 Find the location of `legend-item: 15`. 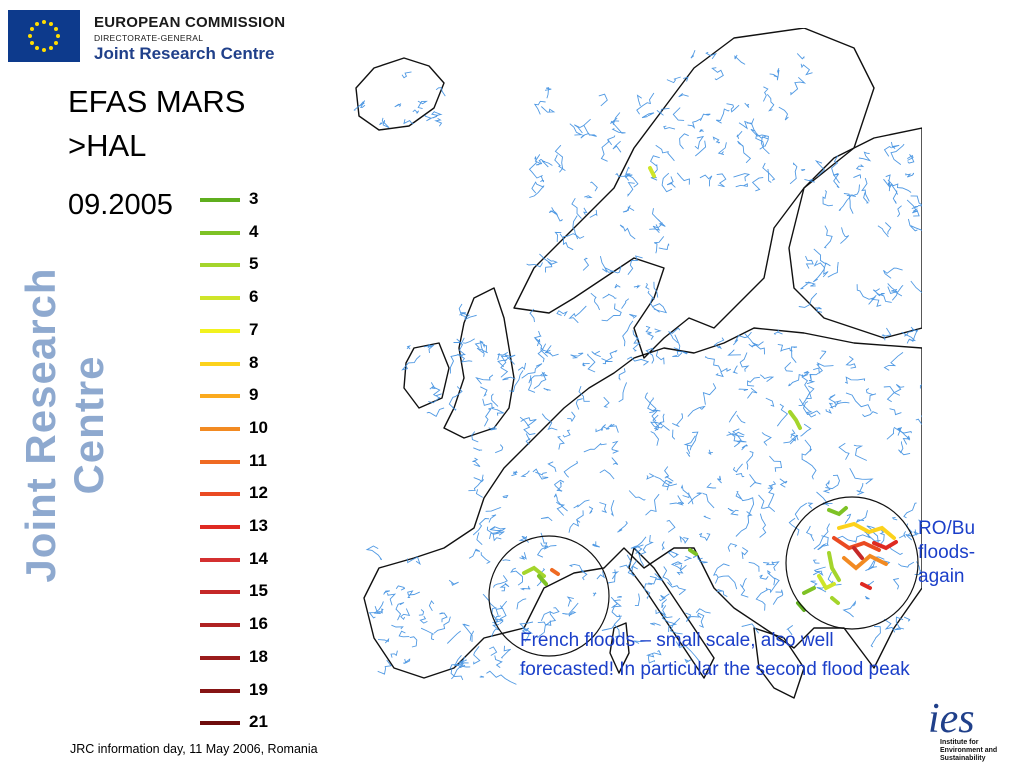

legend-item: 15 is located at coordinates (240, 591).